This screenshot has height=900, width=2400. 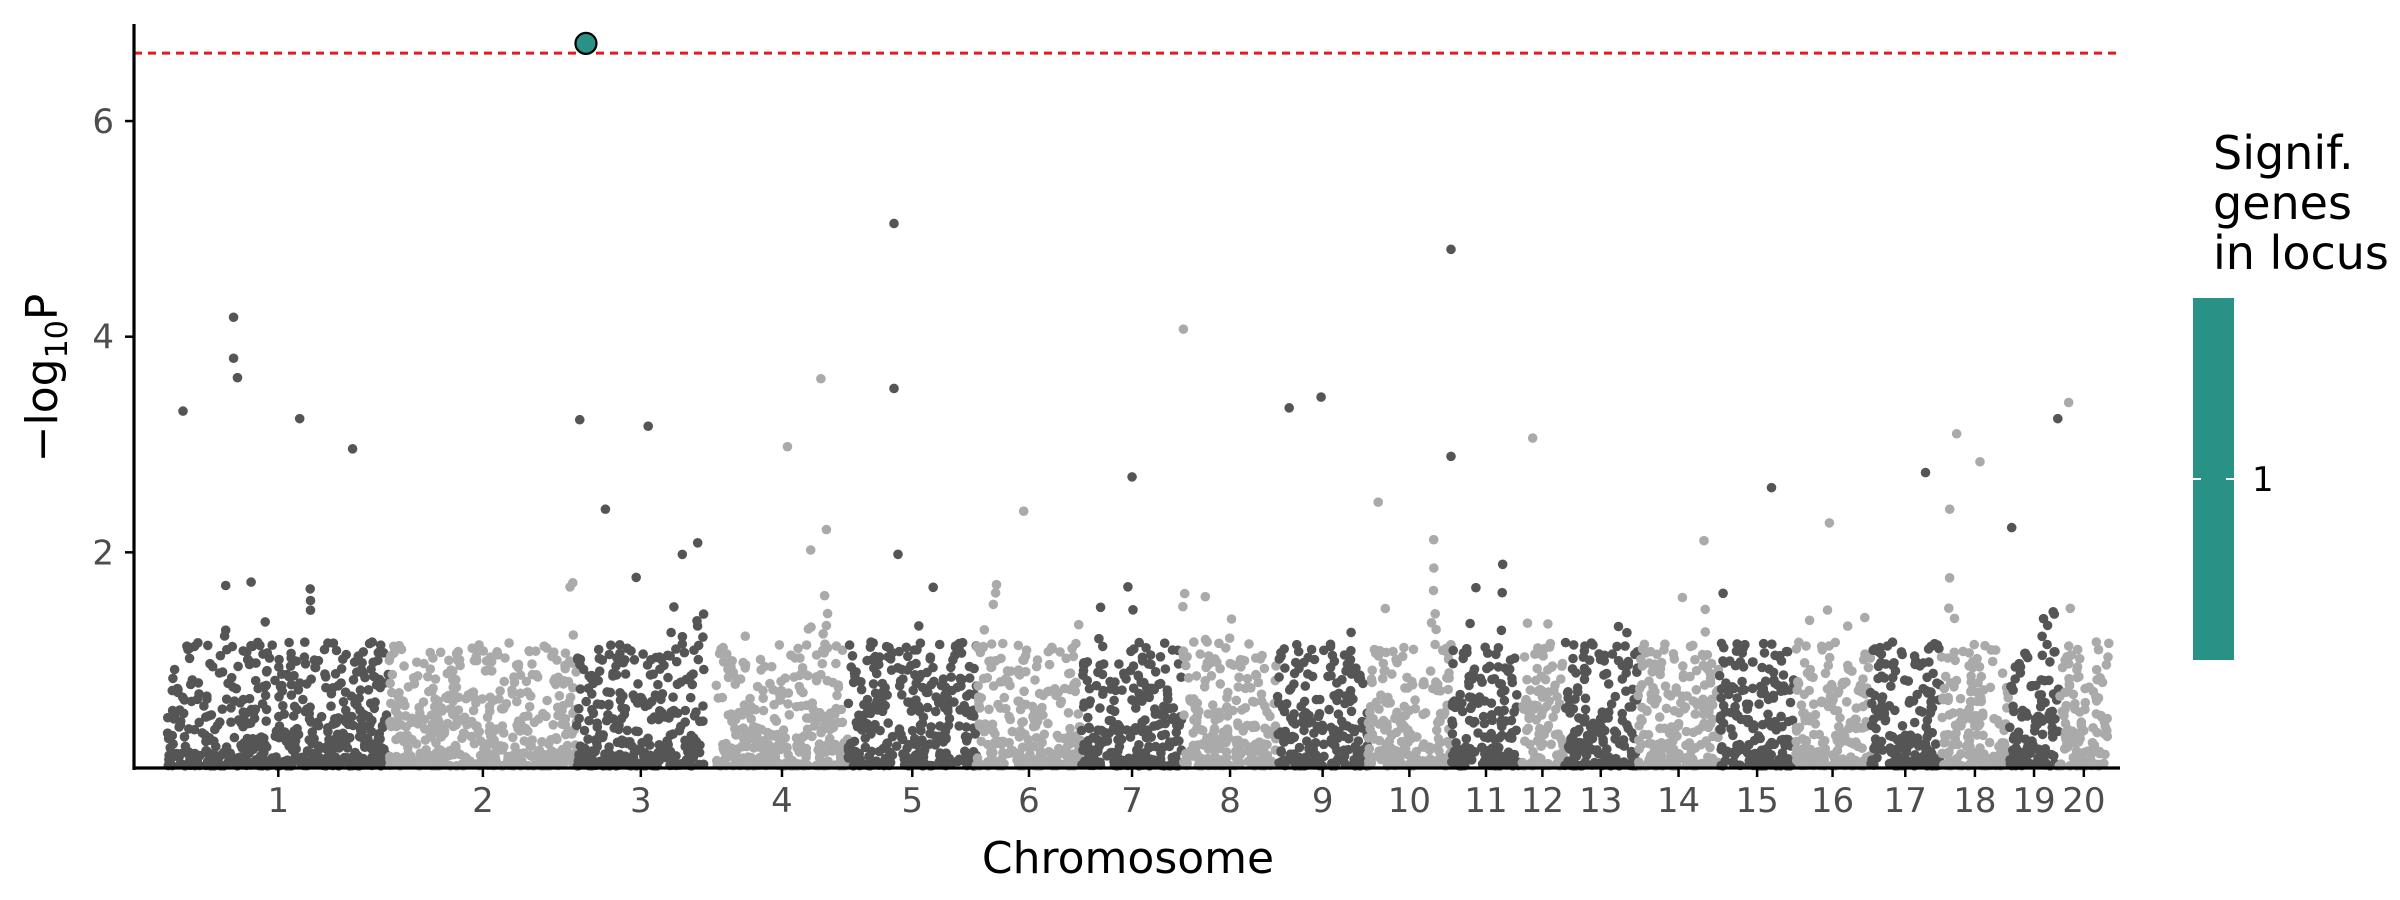 What do you see at coordinates (1131, 676) in the screenshot?
I see `chromosome-7-points` at bounding box center [1131, 676].